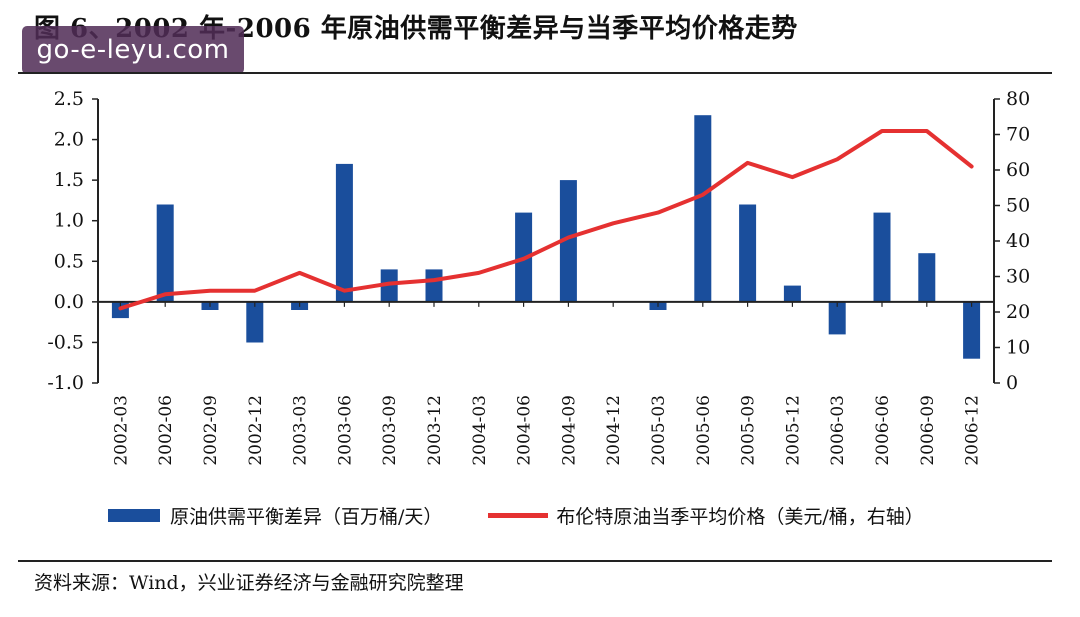  Describe the element at coordinates (614, 430) in the screenshot. I see `x-tick-label: 2004-12` at that location.